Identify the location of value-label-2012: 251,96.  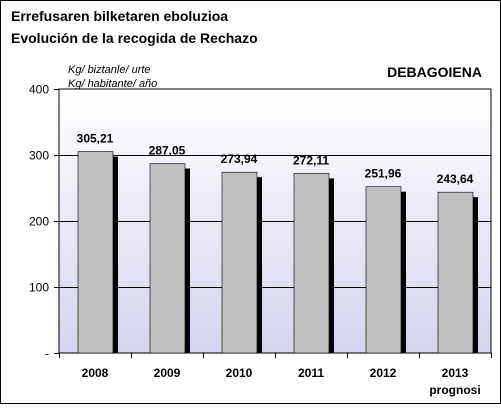
(383, 174).